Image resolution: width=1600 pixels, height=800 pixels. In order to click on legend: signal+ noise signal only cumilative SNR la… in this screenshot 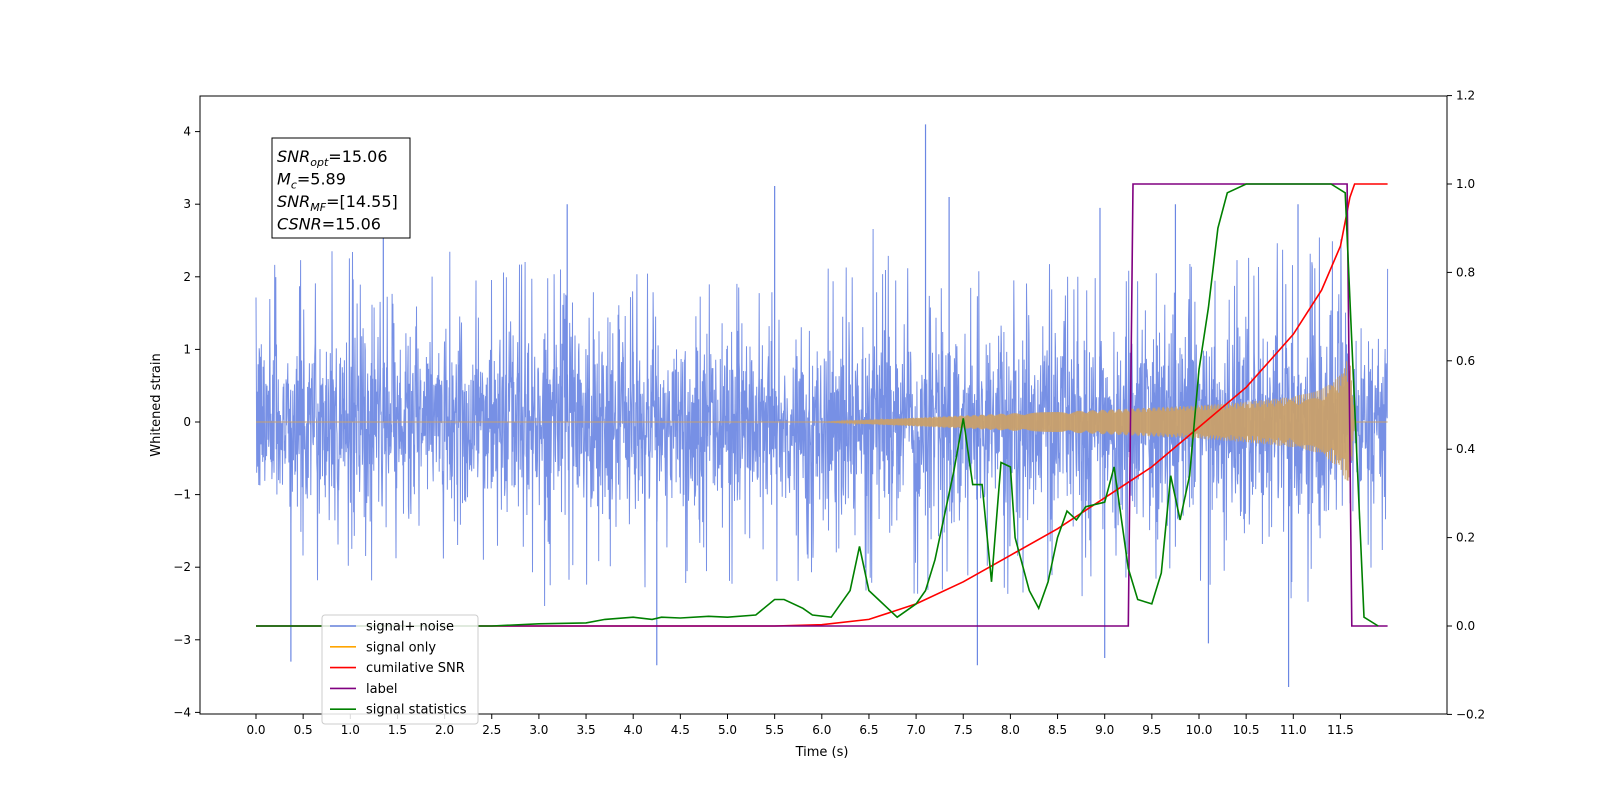, I will do `click(400, 669)`.